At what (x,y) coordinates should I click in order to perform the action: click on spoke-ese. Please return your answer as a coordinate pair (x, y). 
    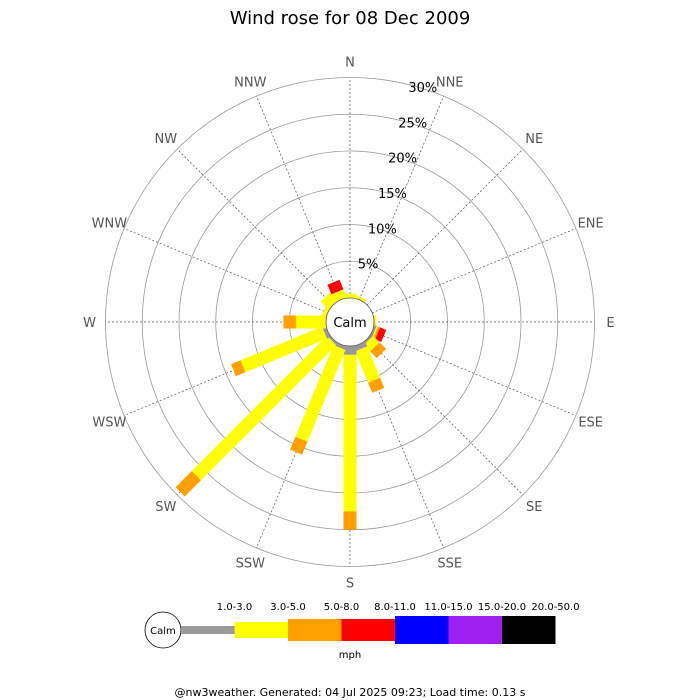
    Looking at the image, I should click on (474, 373).